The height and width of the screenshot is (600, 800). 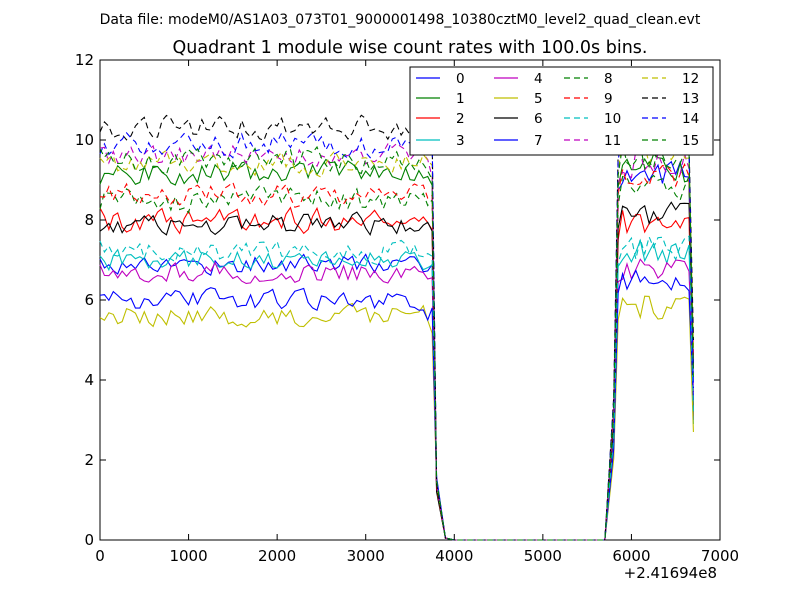 What do you see at coordinates (89, 460) in the screenshot?
I see `y-tick-label-2: 2` at bounding box center [89, 460].